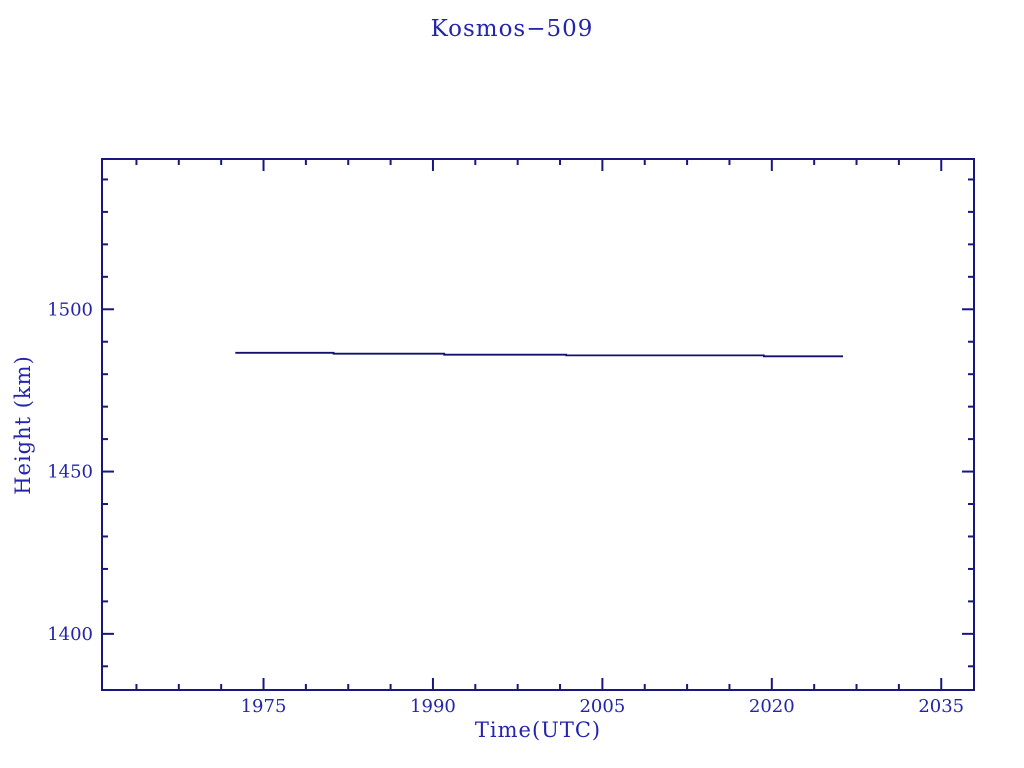  Describe the element at coordinates (602, 706) in the screenshot. I see `x-tick-label: 2005` at that location.